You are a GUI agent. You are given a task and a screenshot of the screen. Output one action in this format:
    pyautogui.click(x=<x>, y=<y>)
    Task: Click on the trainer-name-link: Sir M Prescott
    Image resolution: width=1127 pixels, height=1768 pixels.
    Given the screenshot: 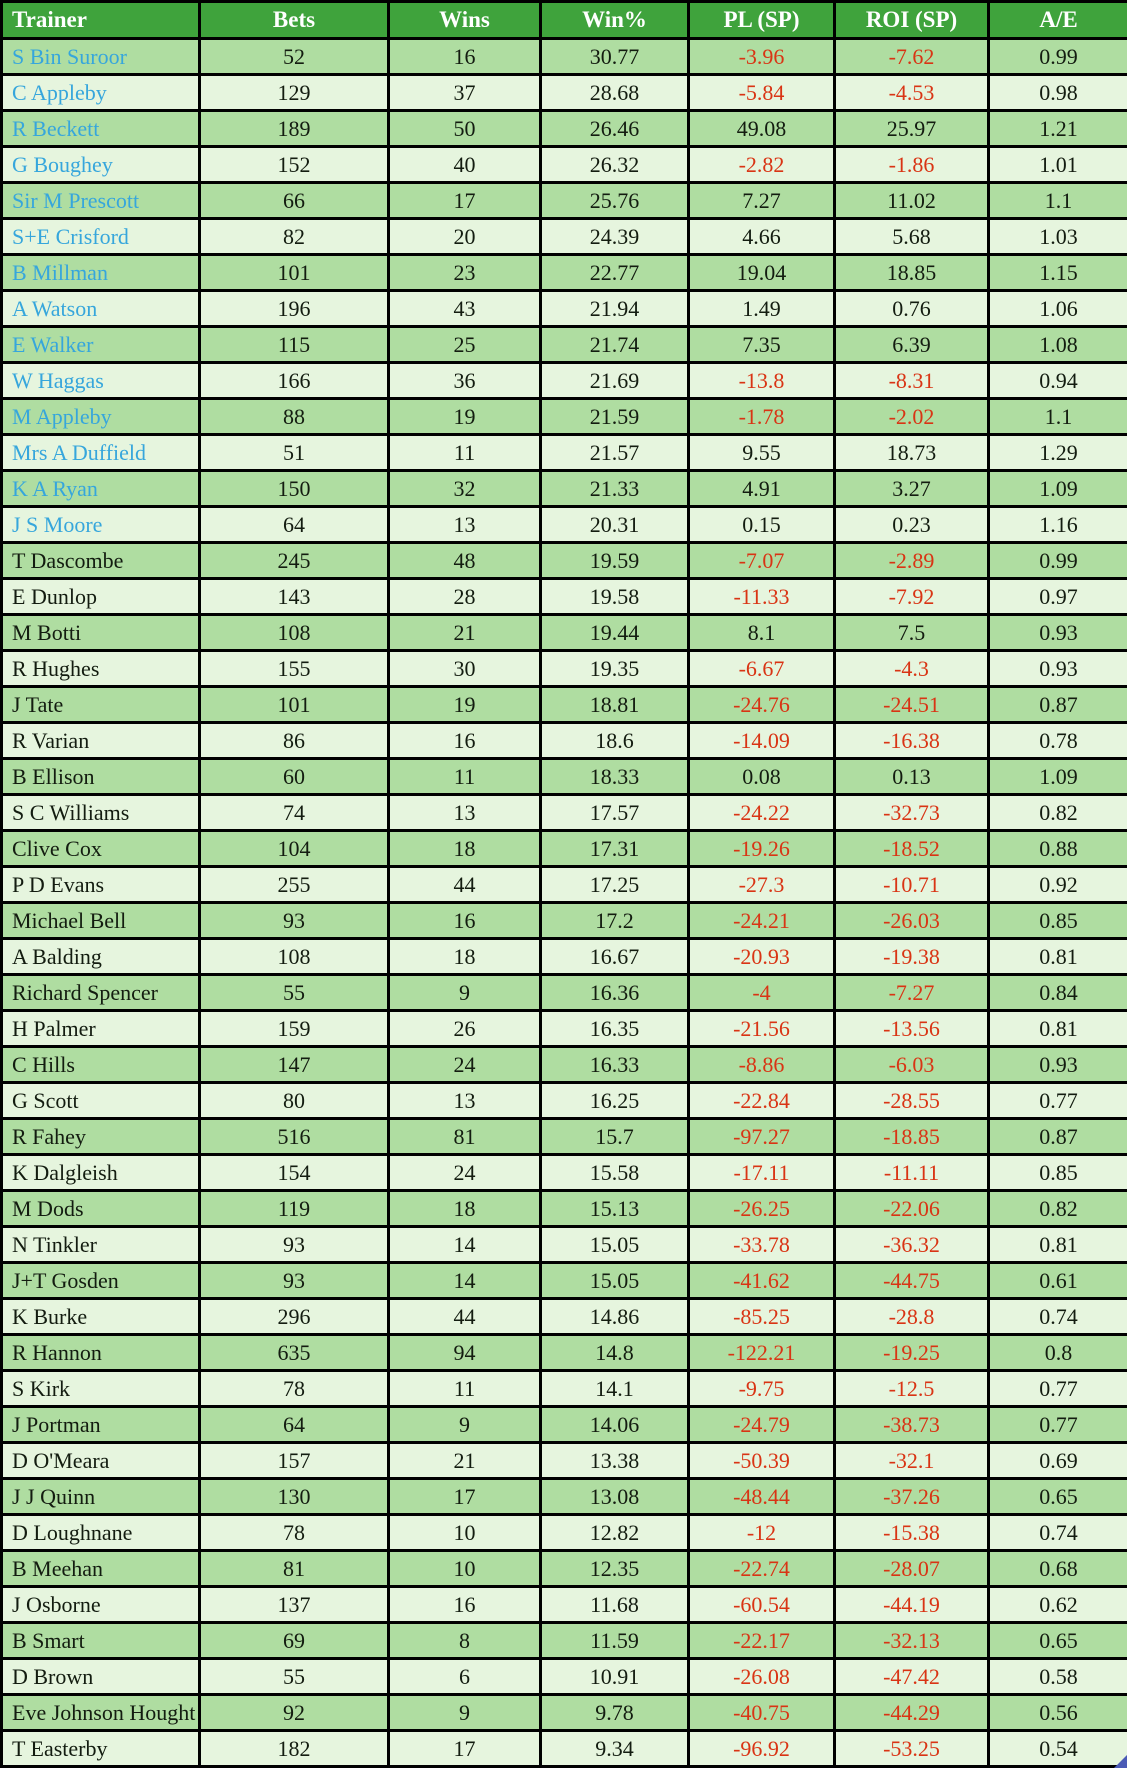 What is the action you would take?
    pyautogui.click(x=100, y=200)
    